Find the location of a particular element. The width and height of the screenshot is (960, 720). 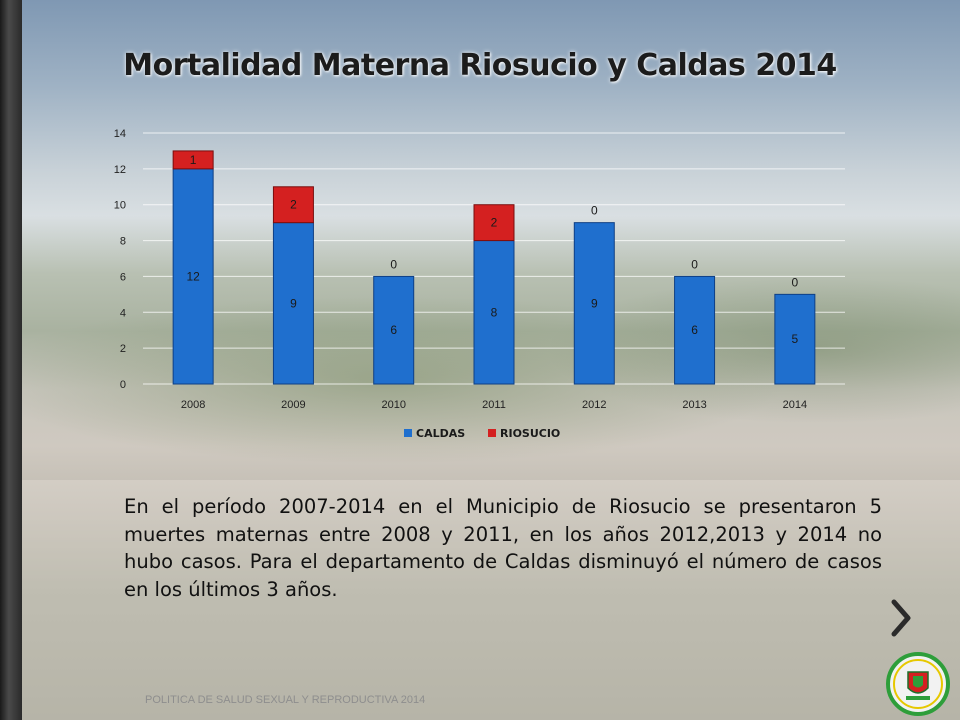

chevron-right-icon is located at coordinates (901, 618).